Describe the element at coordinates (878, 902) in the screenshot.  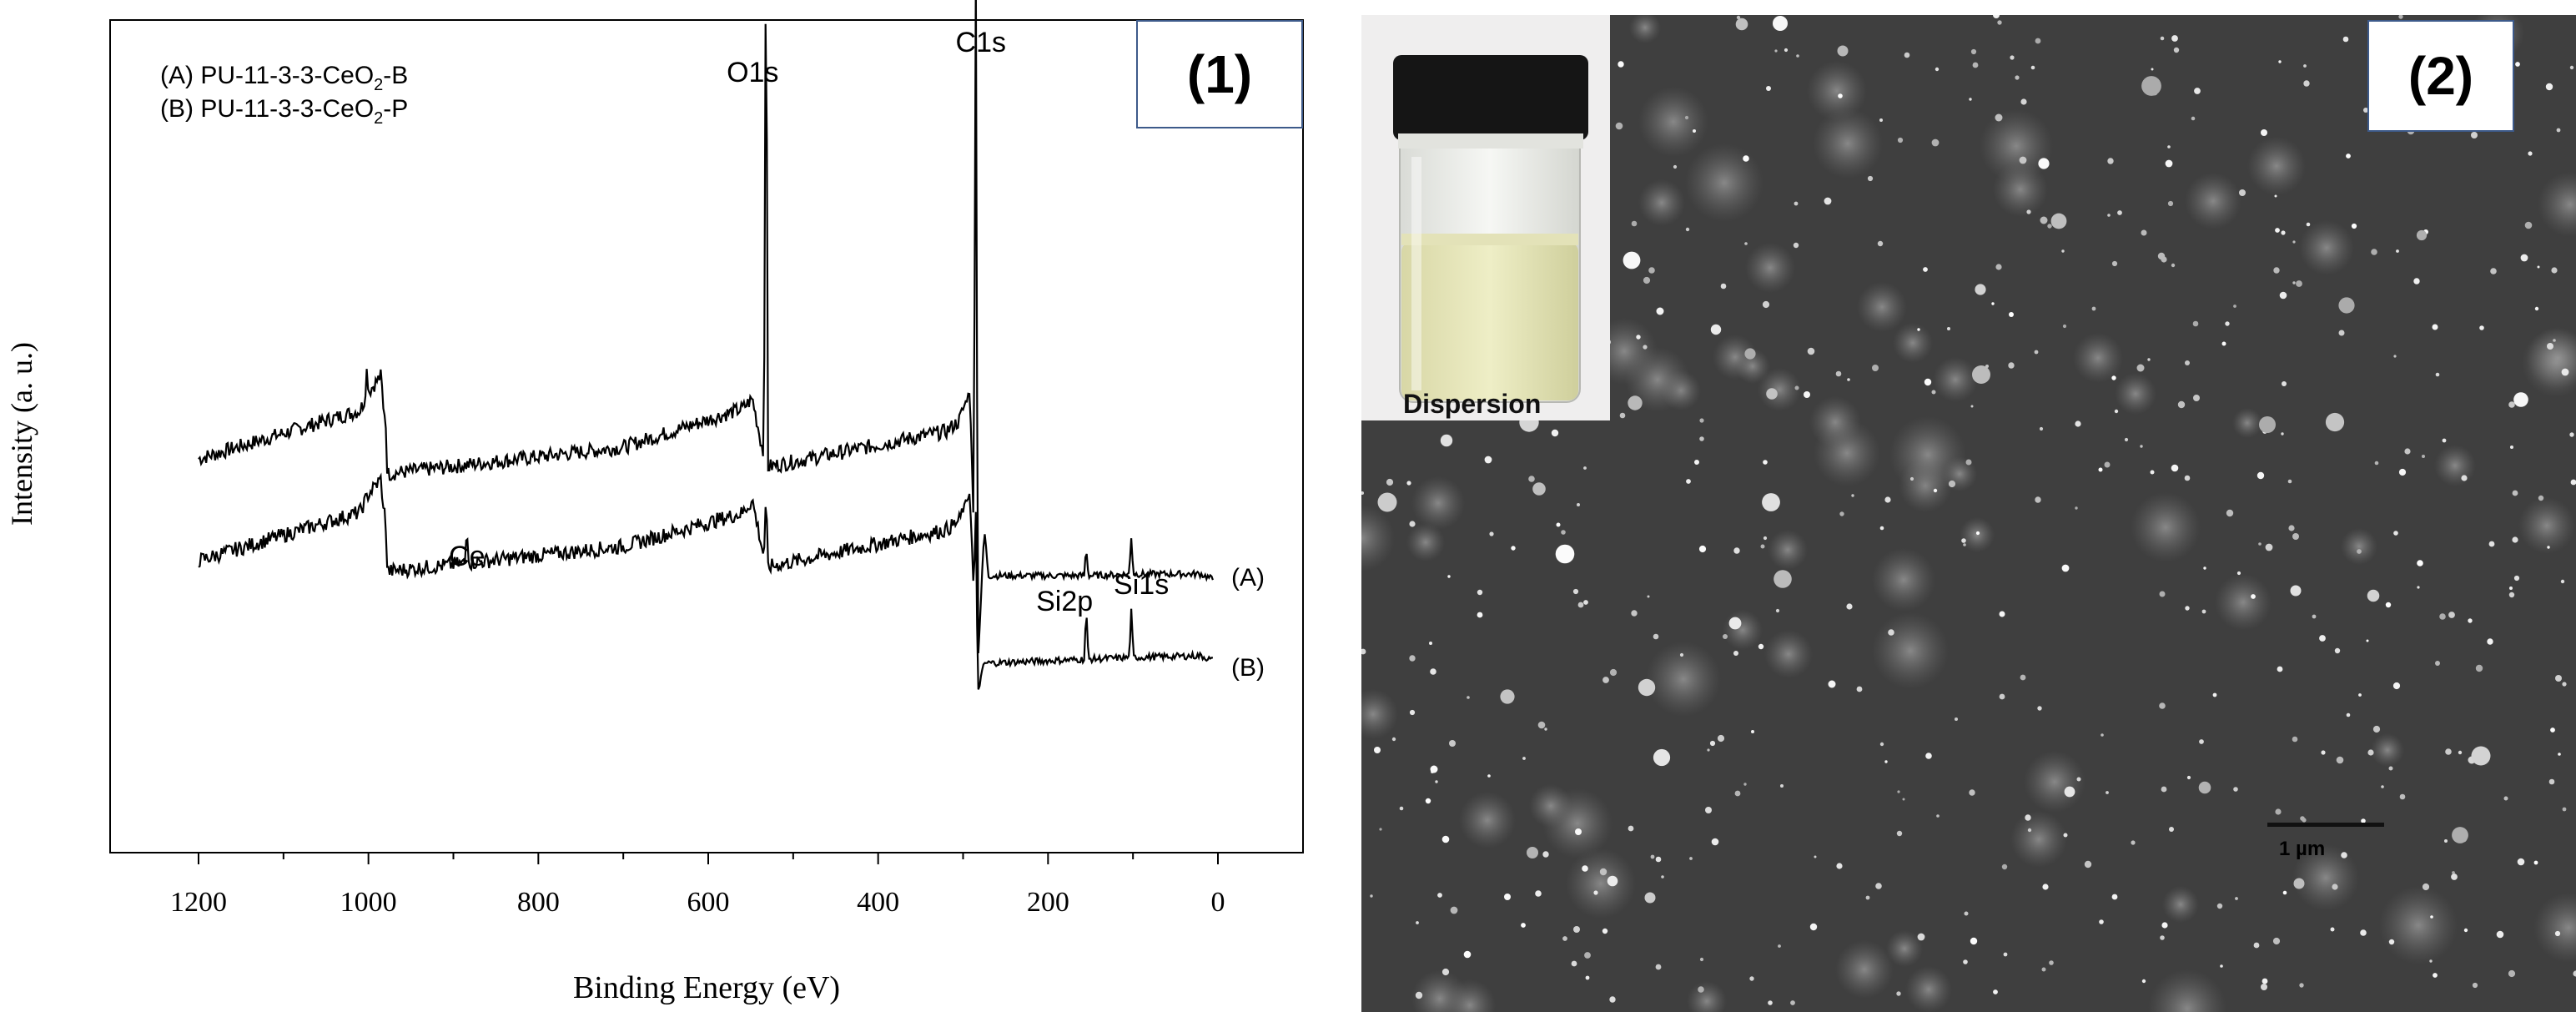
I see `x-tick-label-400: 400` at that location.